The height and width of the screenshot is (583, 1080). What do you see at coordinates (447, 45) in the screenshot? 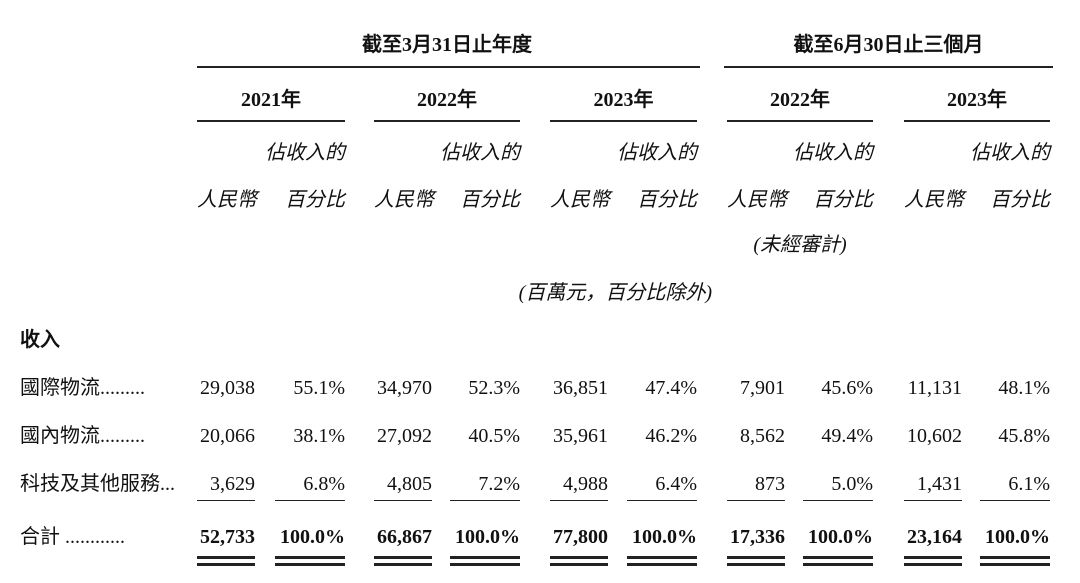
I see `group-header: 截至3月31日止年度` at bounding box center [447, 45].